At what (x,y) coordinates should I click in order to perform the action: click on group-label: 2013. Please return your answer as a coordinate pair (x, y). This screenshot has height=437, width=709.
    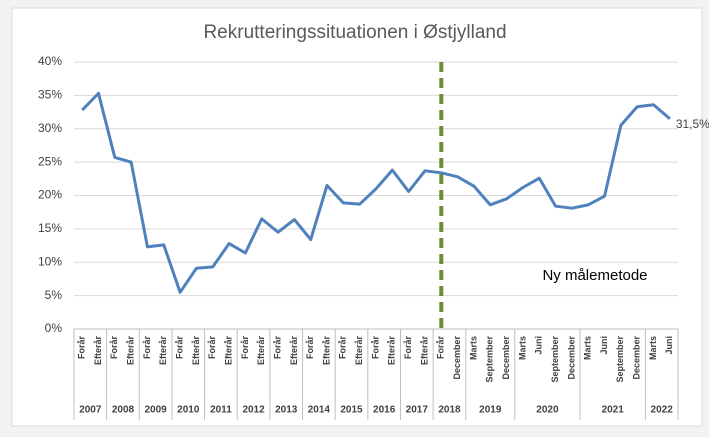
    Looking at the image, I should click on (286, 410).